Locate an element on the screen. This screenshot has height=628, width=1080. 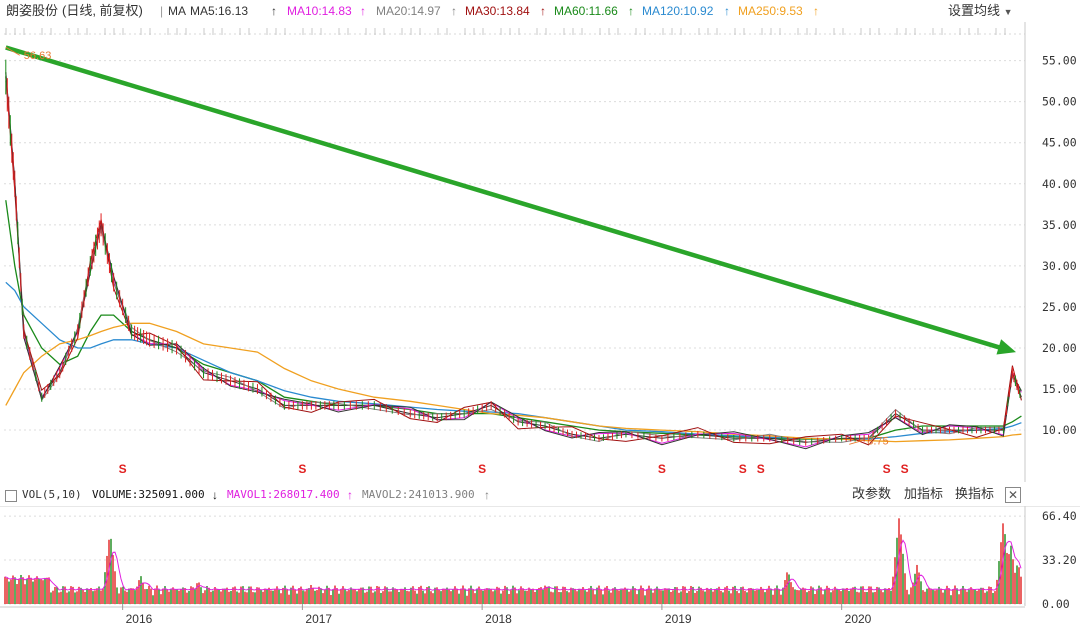
high-leader is located at coordinates (13, 51).